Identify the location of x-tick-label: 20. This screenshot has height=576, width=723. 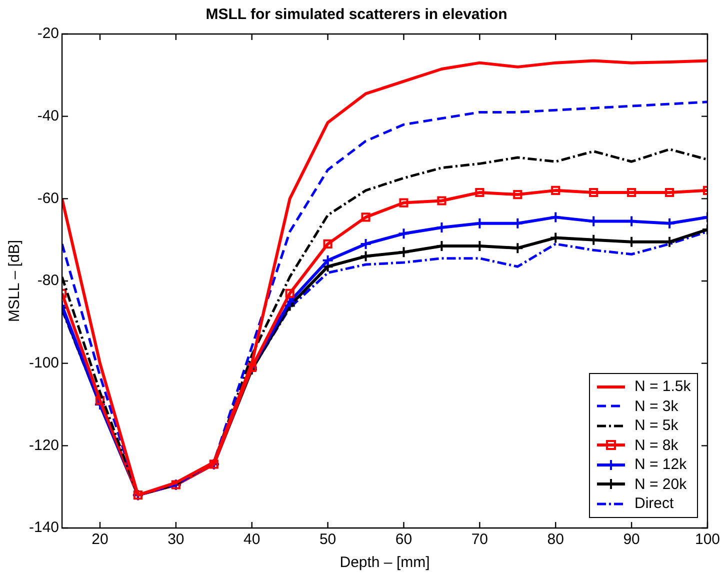
(100, 539).